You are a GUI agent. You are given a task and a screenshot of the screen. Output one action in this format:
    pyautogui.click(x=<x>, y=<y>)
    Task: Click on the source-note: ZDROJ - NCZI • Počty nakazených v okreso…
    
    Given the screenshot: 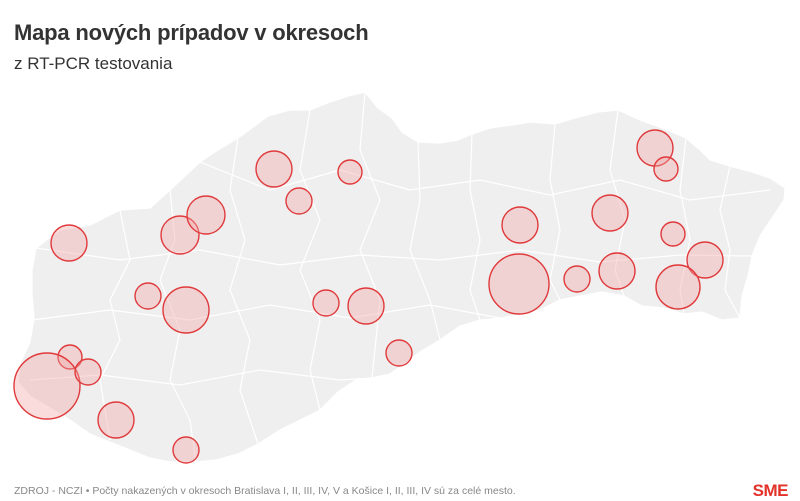 What is the action you would take?
    pyautogui.click(x=265, y=491)
    